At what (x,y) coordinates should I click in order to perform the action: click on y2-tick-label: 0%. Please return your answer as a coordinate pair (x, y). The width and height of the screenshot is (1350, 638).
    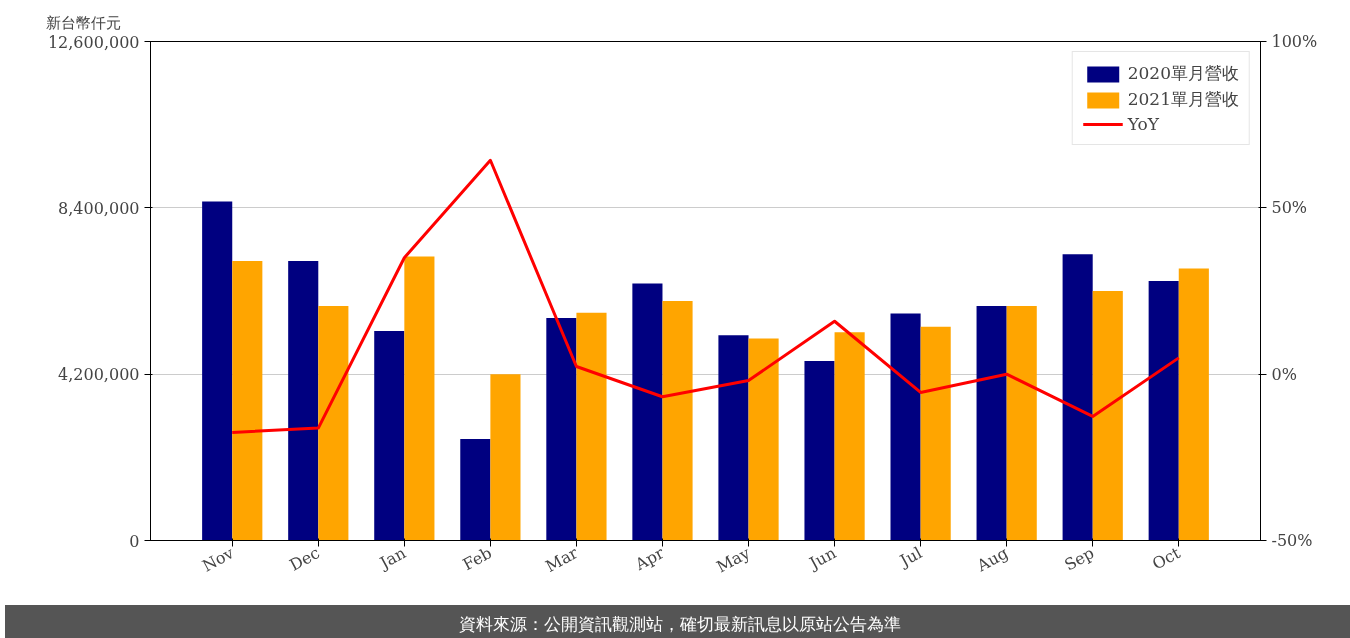
    Looking at the image, I should click on (1284, 374).